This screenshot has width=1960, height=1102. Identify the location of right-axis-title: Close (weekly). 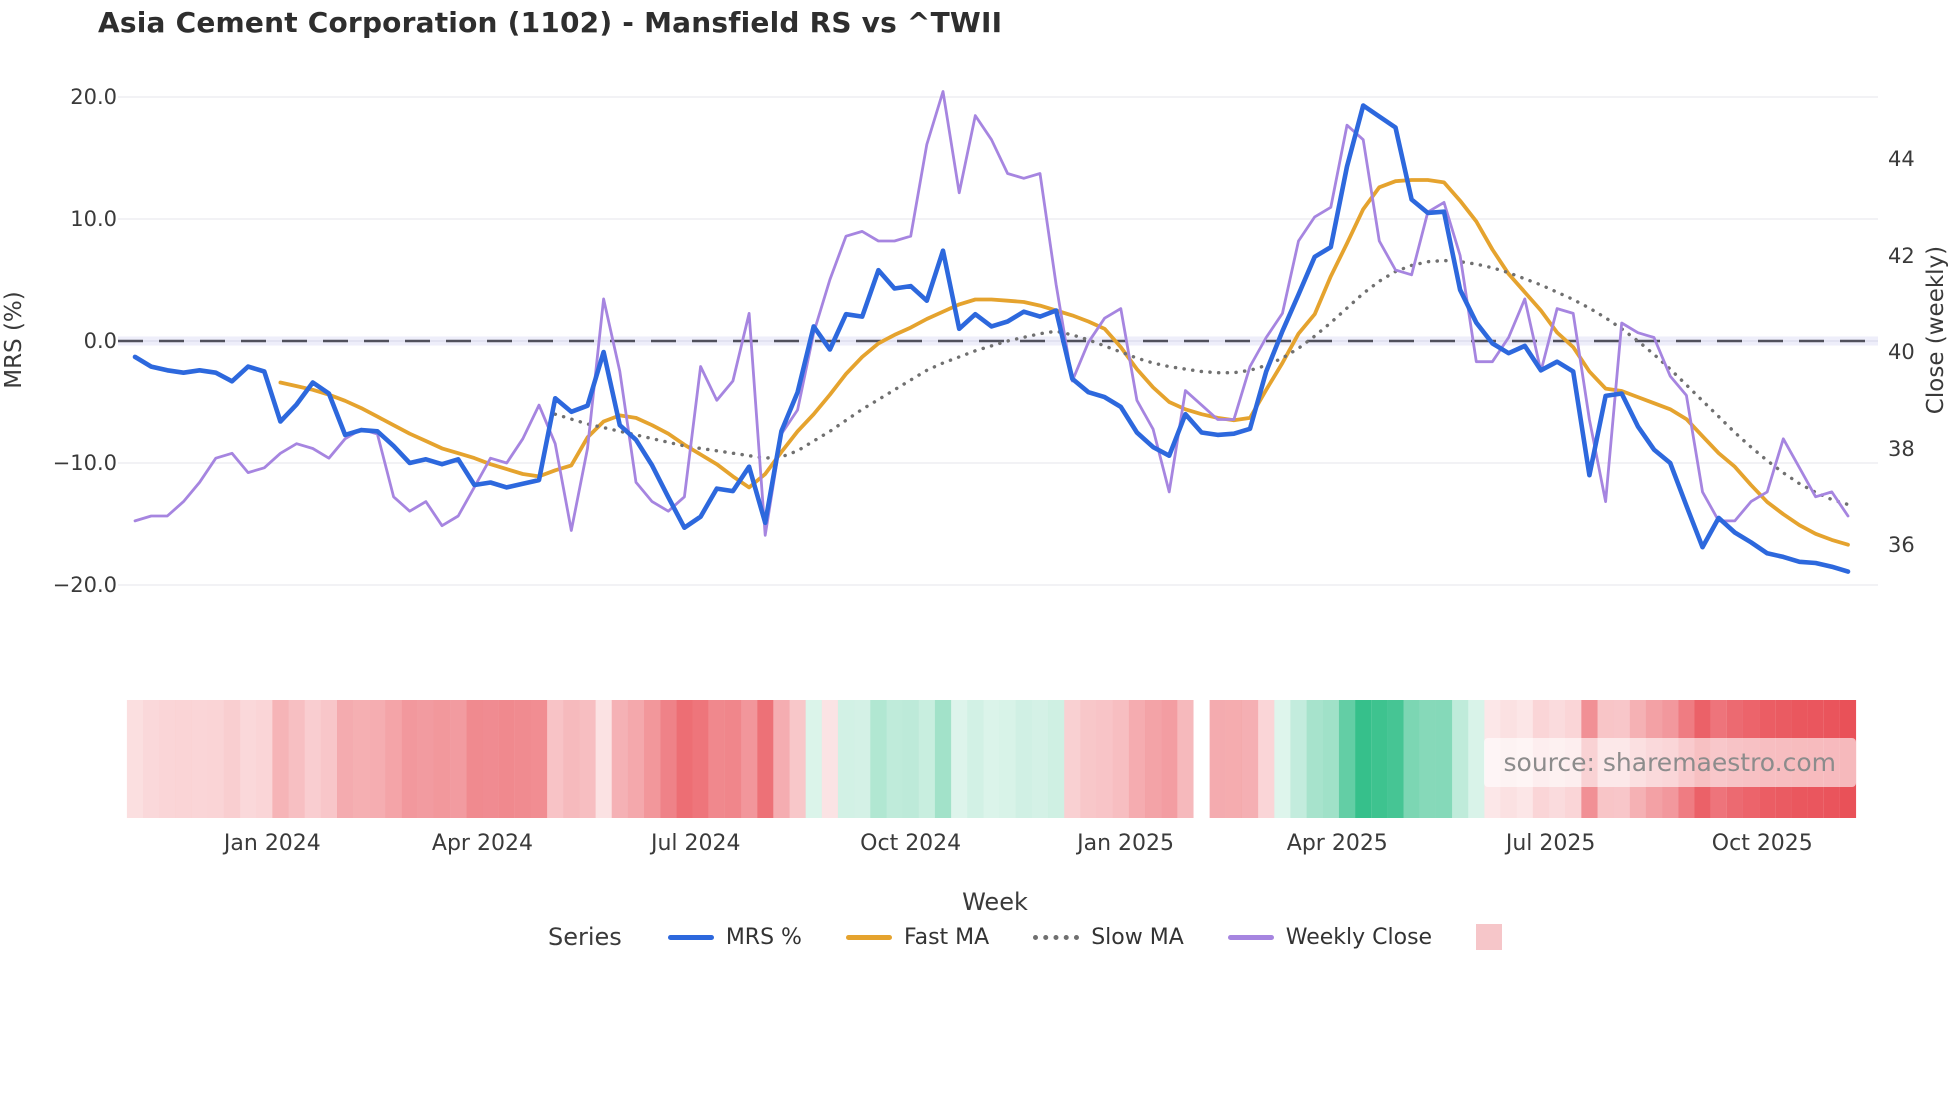
(1936, 330).